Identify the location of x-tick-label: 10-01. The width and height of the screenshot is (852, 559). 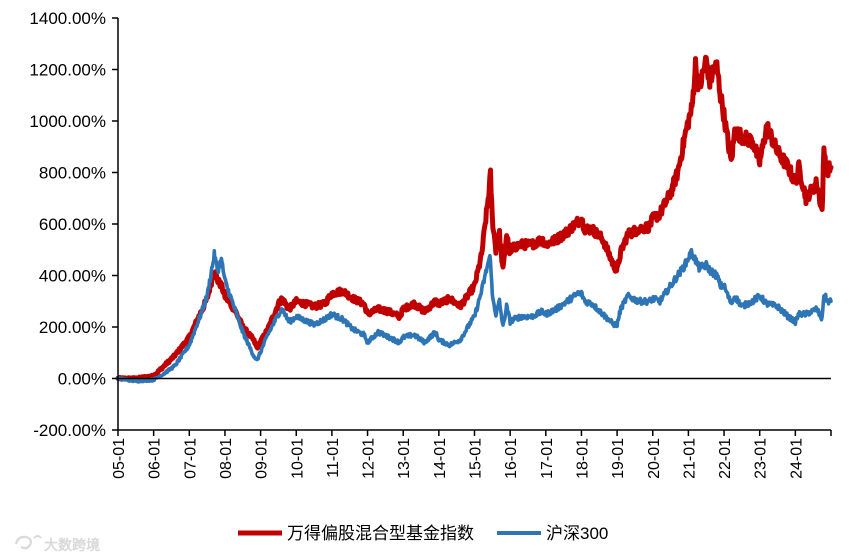
(297, 458).